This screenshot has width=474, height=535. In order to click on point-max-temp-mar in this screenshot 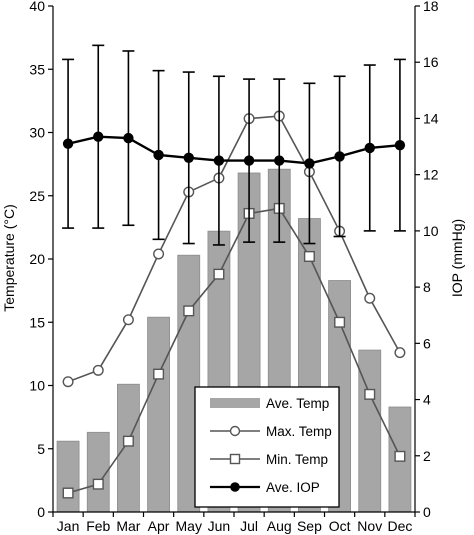, I will do `click(128, 320)`.